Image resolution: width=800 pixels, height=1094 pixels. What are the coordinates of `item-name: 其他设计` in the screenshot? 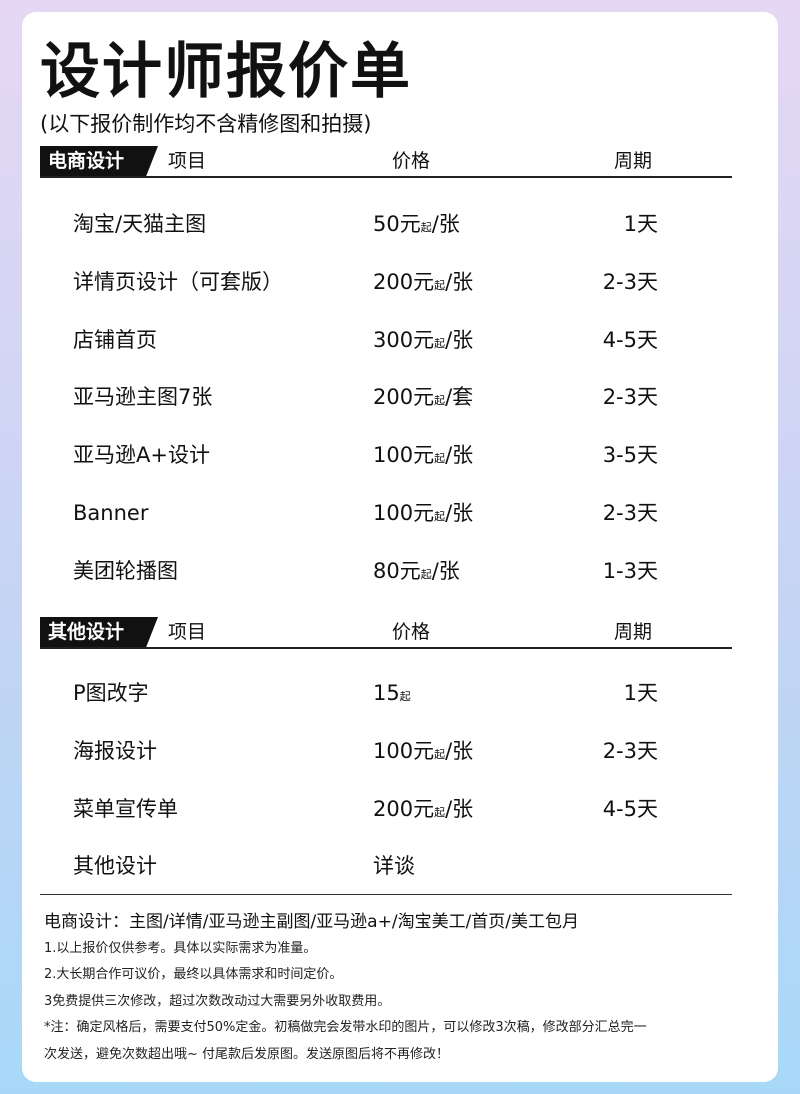 It's located at (115, 866).